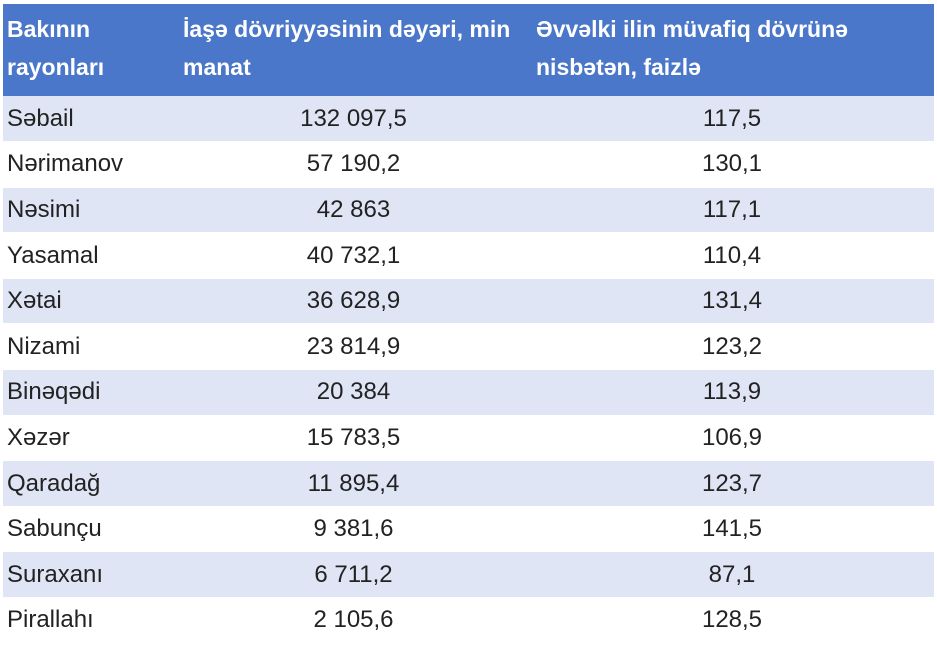 The height and width of the screenshot is (646, 937). What do you see at coordinates (353, 438) in the screenshot?
I see `value-cell: 15 783,5` at bounding box center [353, 438].